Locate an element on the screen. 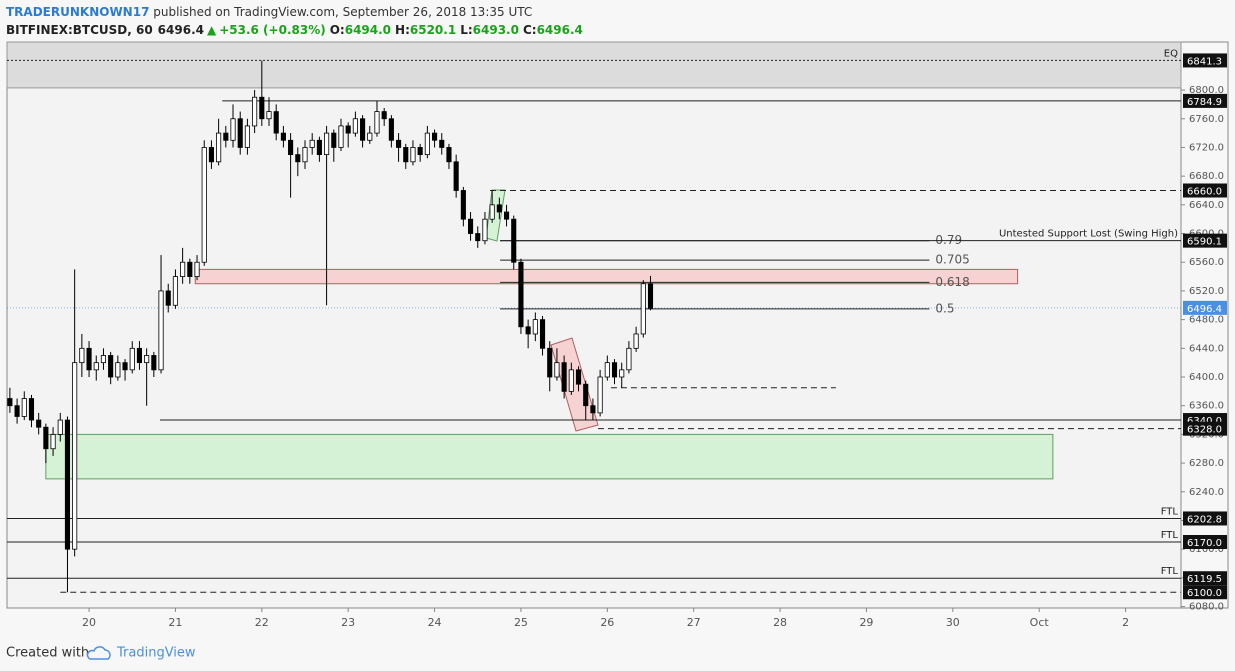 Image resolution: width=1235 pixels, height=671 pixels. price-label: 6119.5 is located at coordinates (1204, 579).